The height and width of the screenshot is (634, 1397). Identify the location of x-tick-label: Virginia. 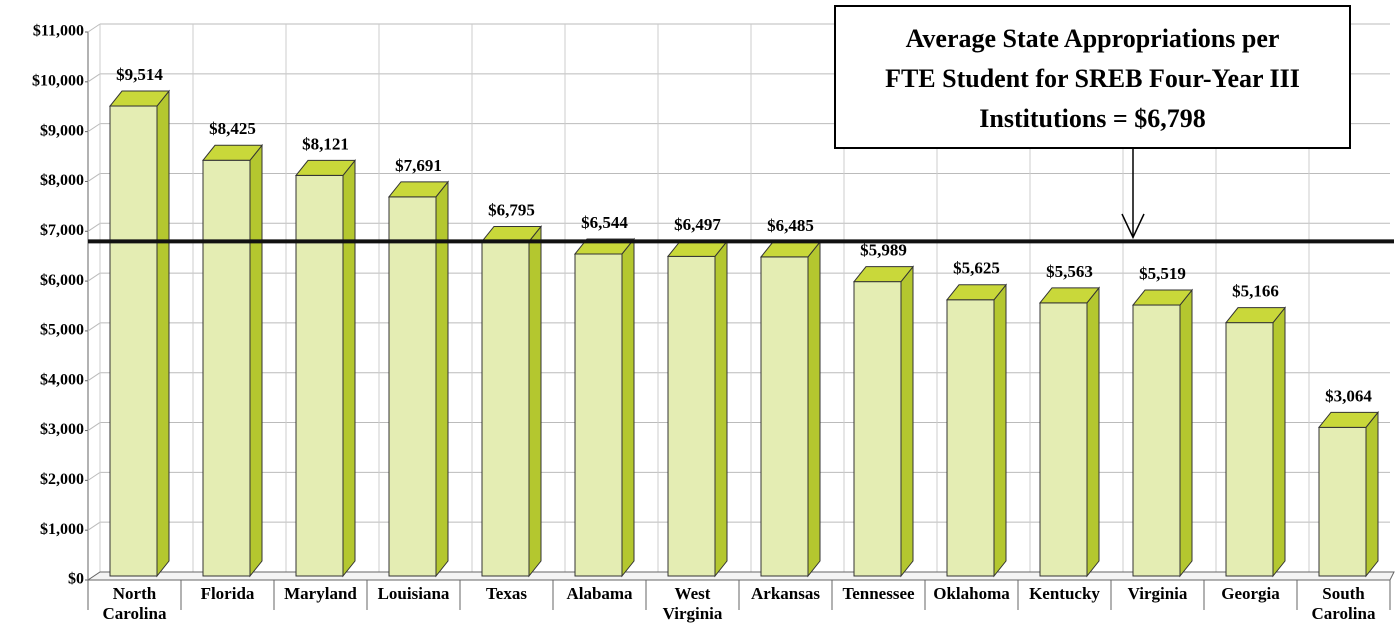
(1157, 593).